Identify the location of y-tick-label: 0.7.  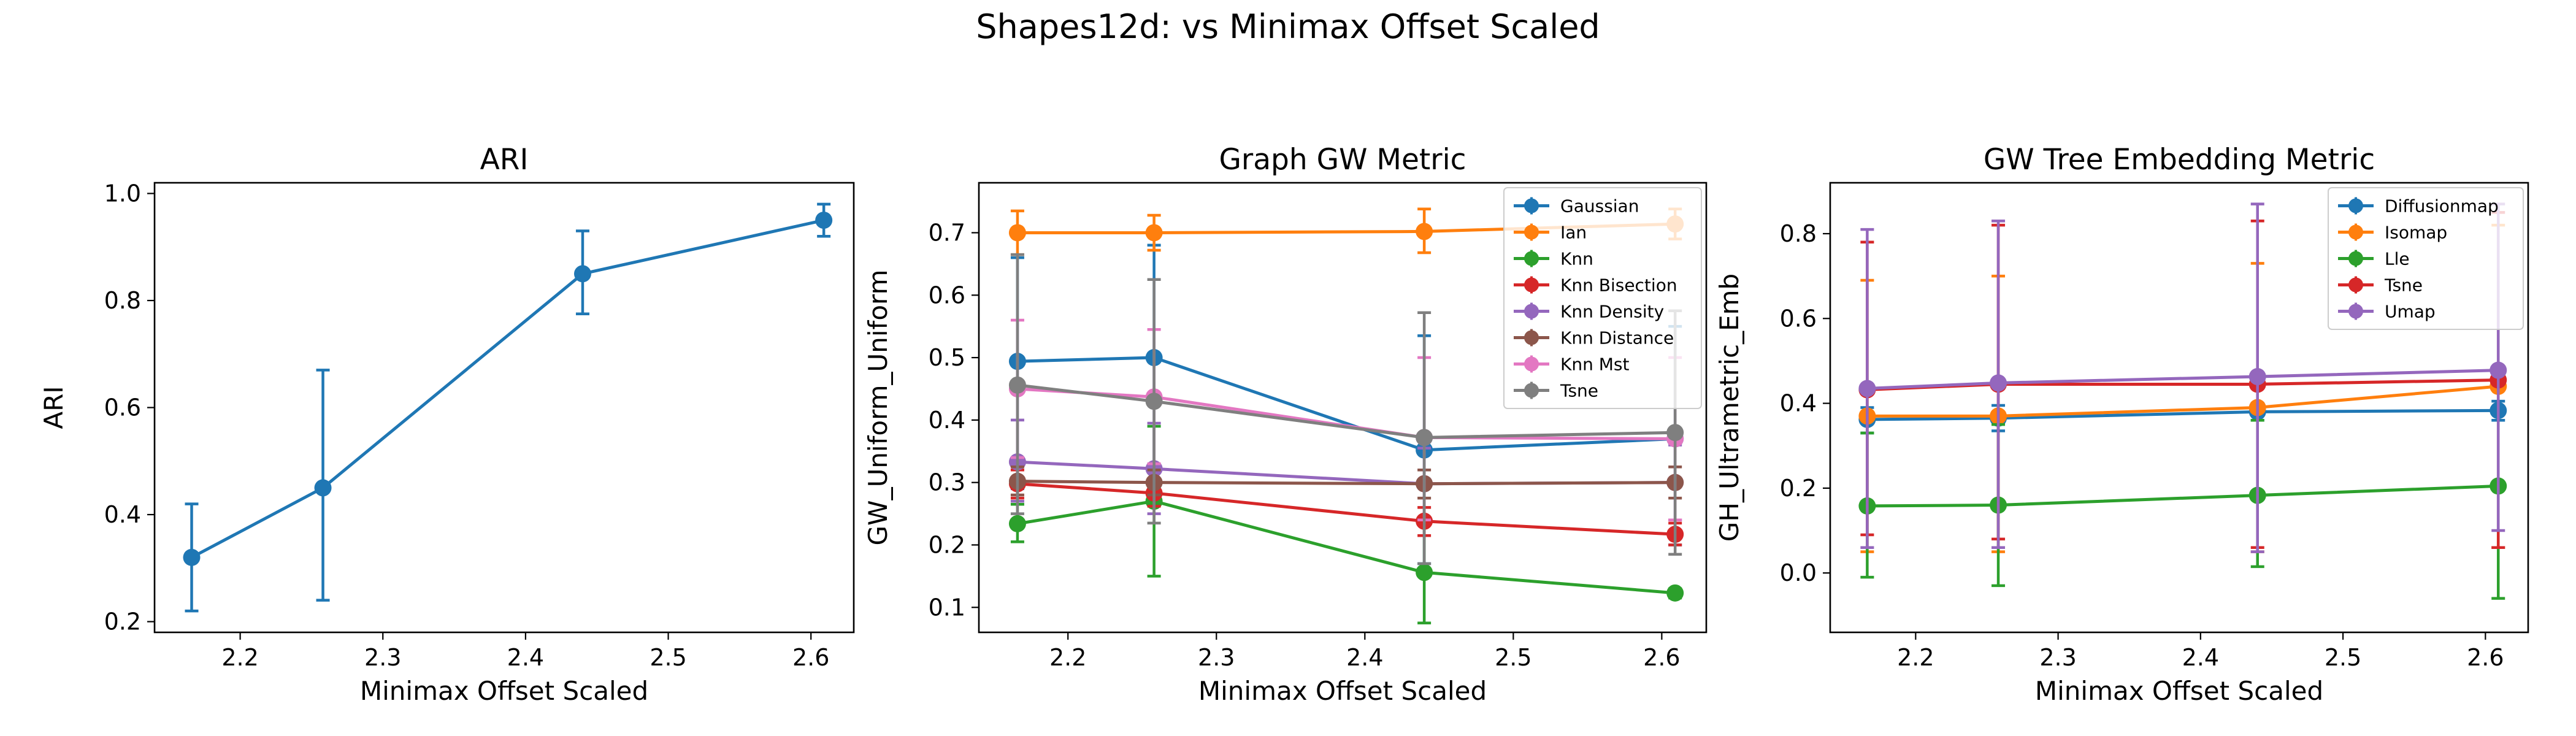
(947, 232).